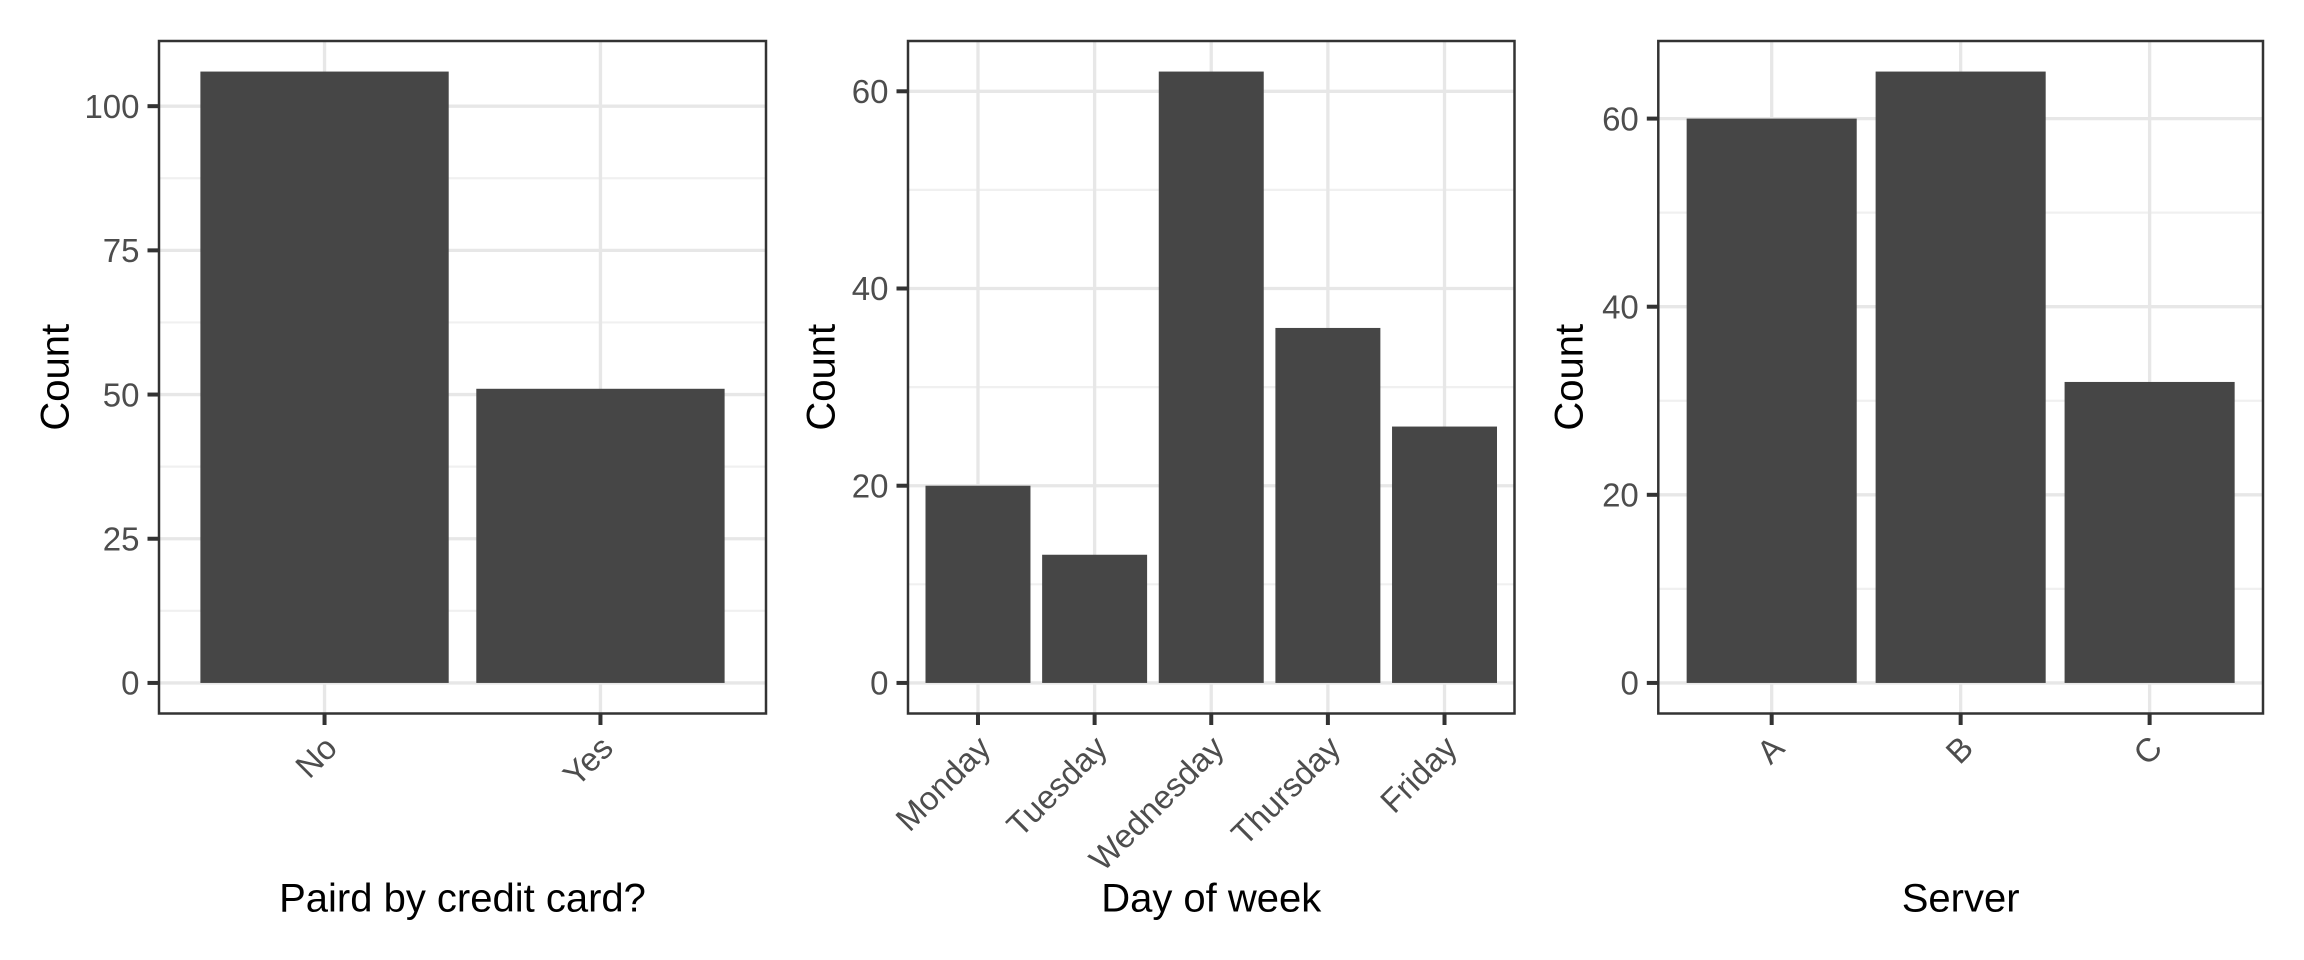 This screenshot has height=960, width=2304. What do you see at coordinates (1961, 899) in the screenshot?
I see `x-axis-title: Server` at bounding box center [1961, 899].